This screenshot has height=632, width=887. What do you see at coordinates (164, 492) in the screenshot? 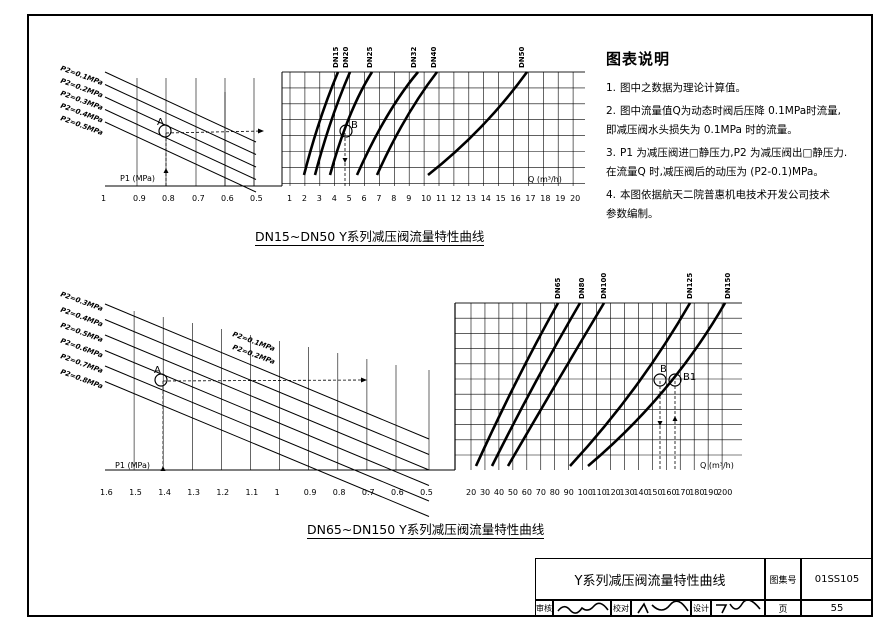
I see `lower-p1-tick-label: 1.4` at bounding box center [164, 492].